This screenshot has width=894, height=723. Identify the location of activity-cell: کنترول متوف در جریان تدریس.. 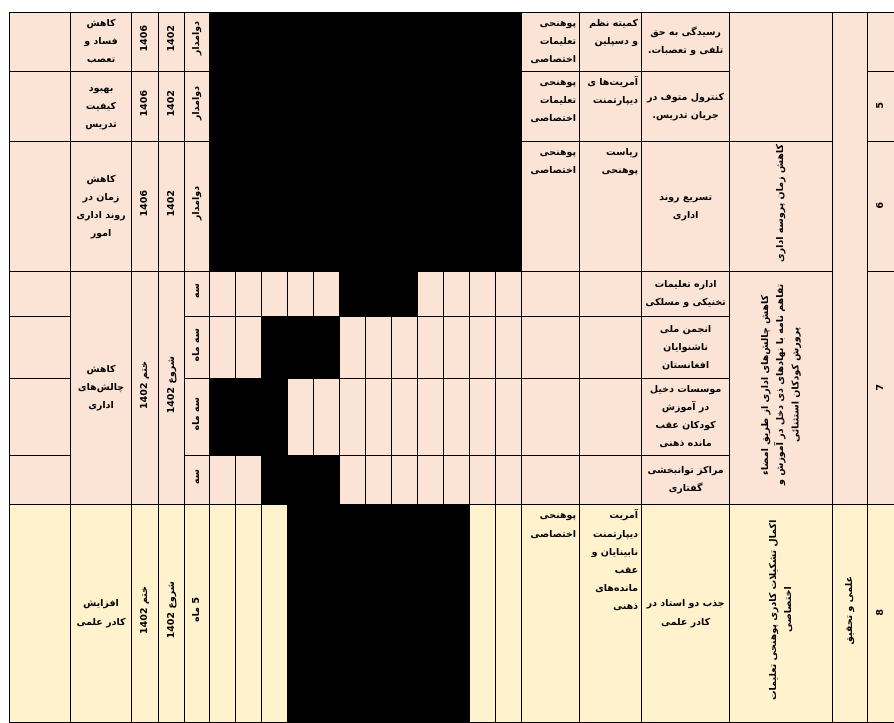
(686, 107).